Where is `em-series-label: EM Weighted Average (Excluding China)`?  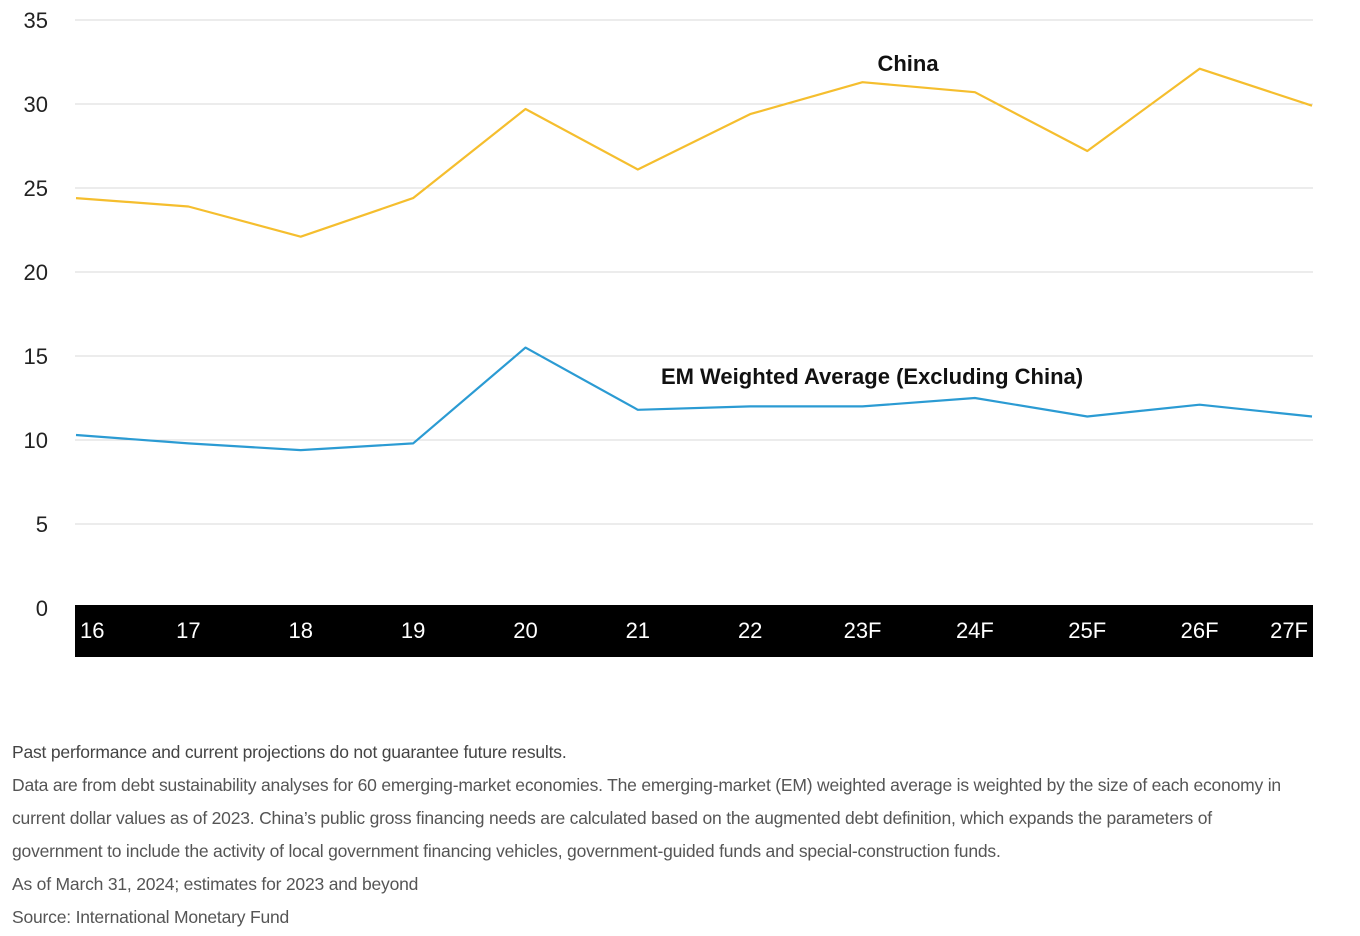
em-series-label: EM Weighted Average (Excluding China) is located at coordinates (872, 376).